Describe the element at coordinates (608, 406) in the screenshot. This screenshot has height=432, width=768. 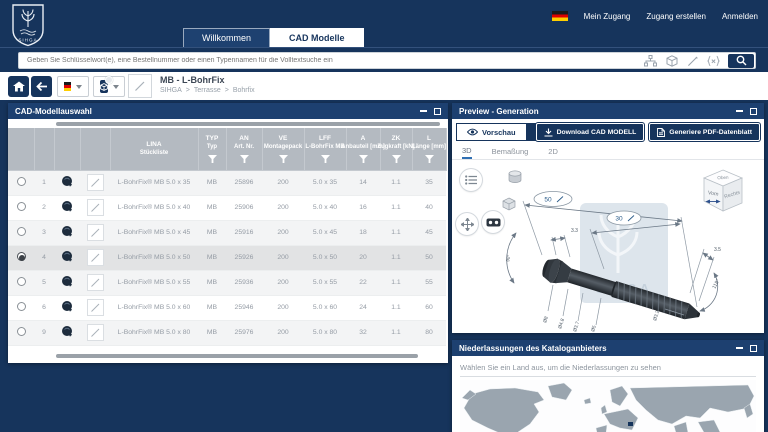
I see `world-map` at that location.